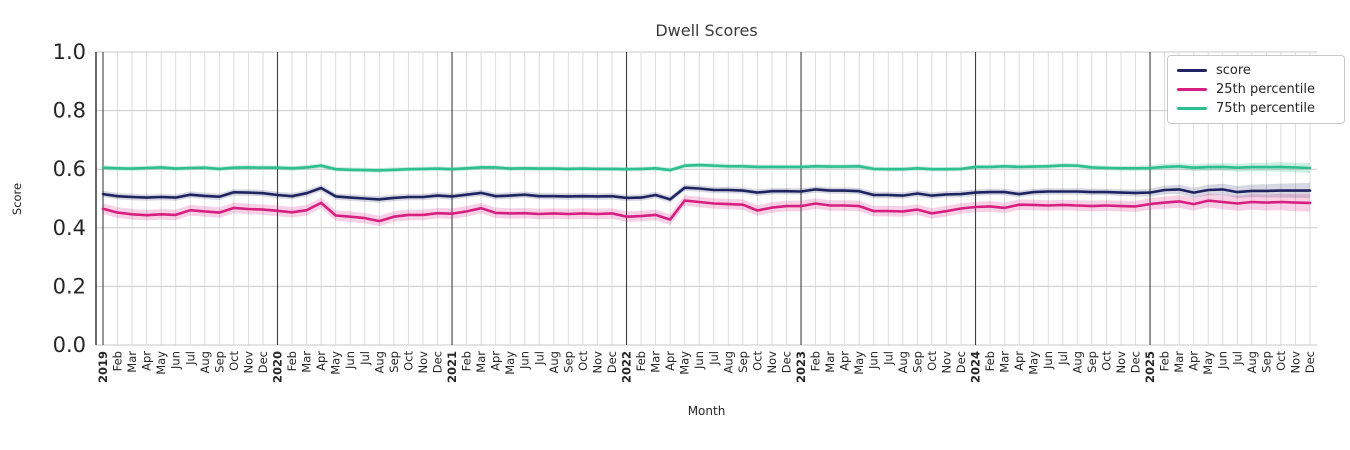 The height and width of the screenshot is (450, 1350). I want to click on y-tick-labels: 0.0 0.2 0.4 0.6 0.8 1.0, so click(69, 198).